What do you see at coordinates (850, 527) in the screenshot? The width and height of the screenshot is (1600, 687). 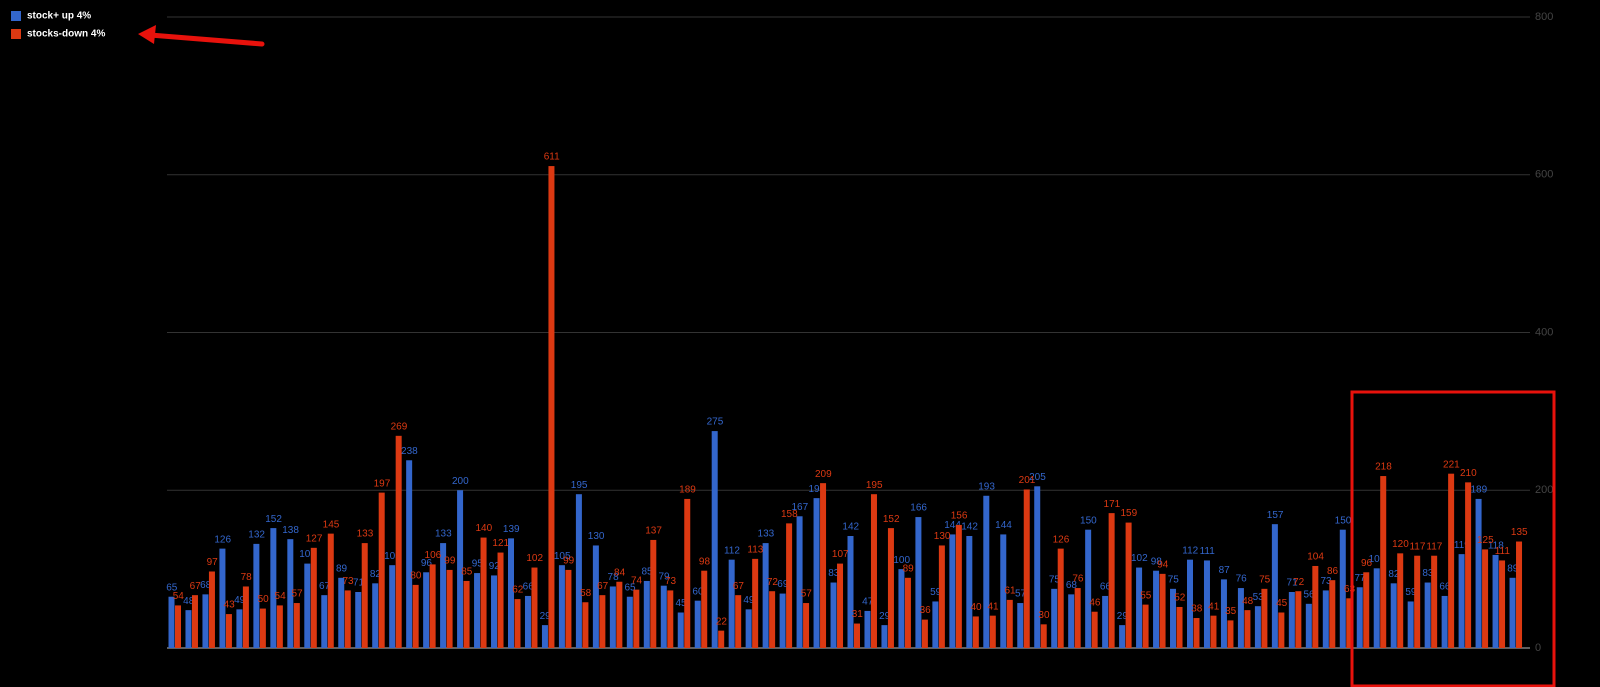 I see `data-label: 142` at bounding box center [850, 527].